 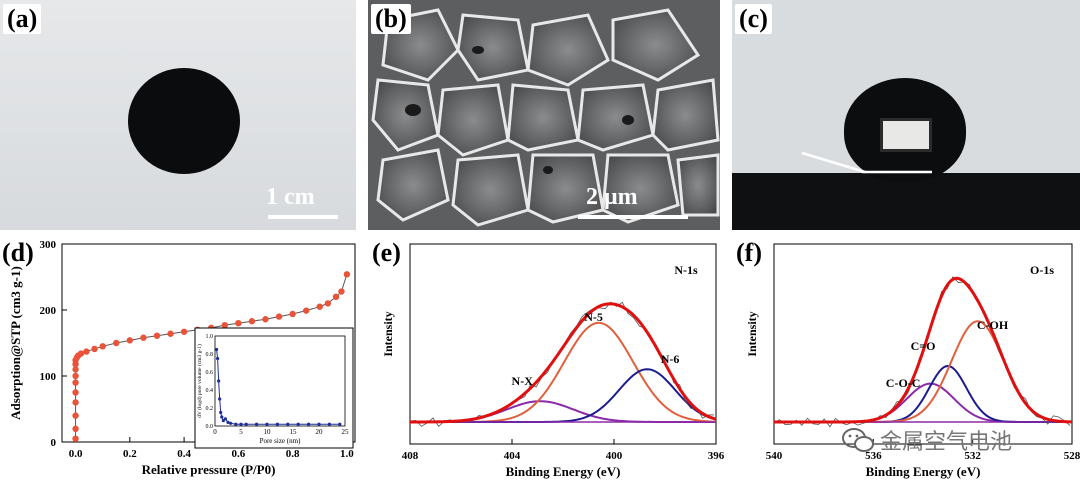 What do you see at coordinates (388, 333) in the screenshot?
I see `y-axis-label: Intensity` at bounding box center [388, 333].